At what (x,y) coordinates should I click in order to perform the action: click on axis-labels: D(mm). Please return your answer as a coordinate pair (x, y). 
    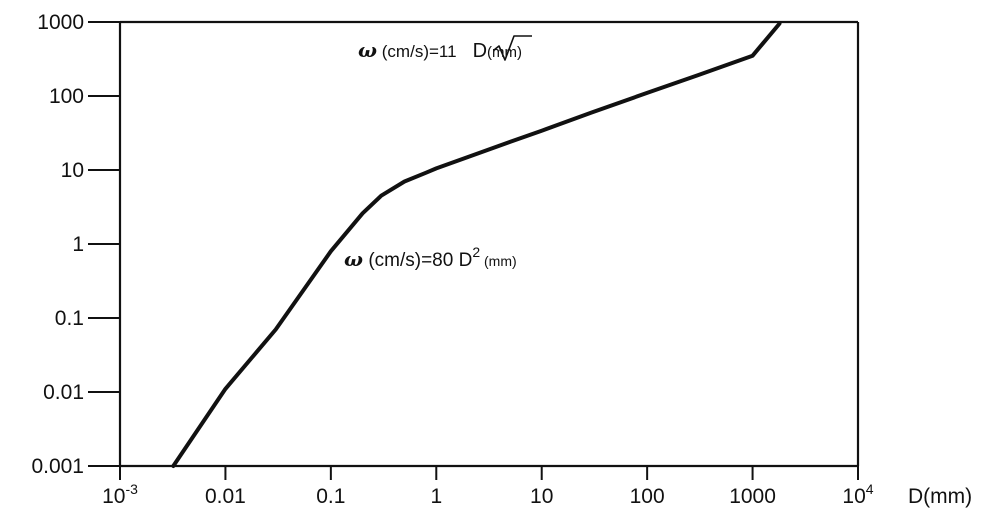
    Looking at the image, I should click on (940, 496).